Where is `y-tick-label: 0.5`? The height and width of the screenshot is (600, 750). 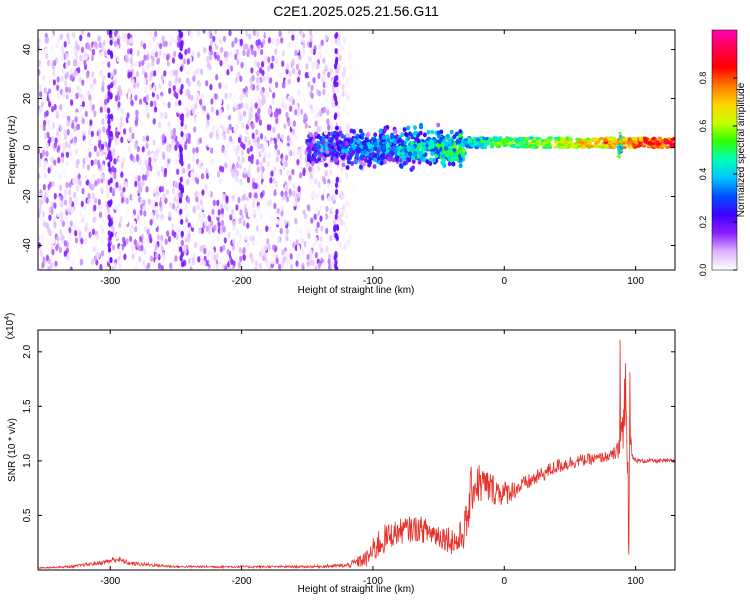 y-tick-label: 0.5 is located at coordinates (27, 515).